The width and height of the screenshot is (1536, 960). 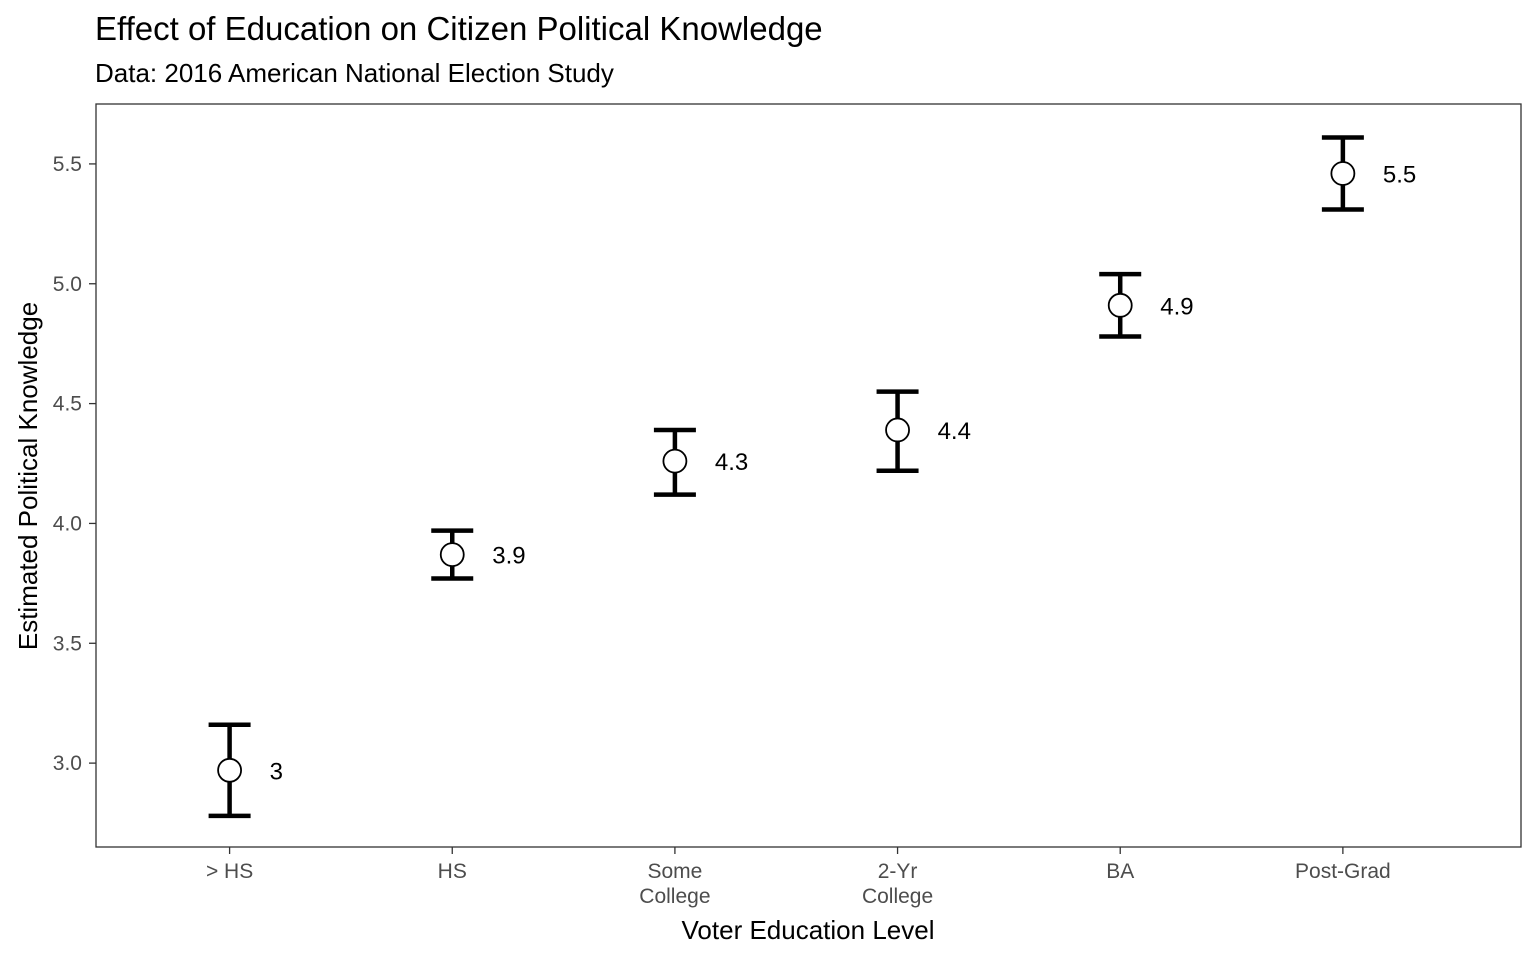 What do you see at coordinates (731, 462) in the screenshot?
I see `data-label: 4.3` at bounding box center [731, 462].